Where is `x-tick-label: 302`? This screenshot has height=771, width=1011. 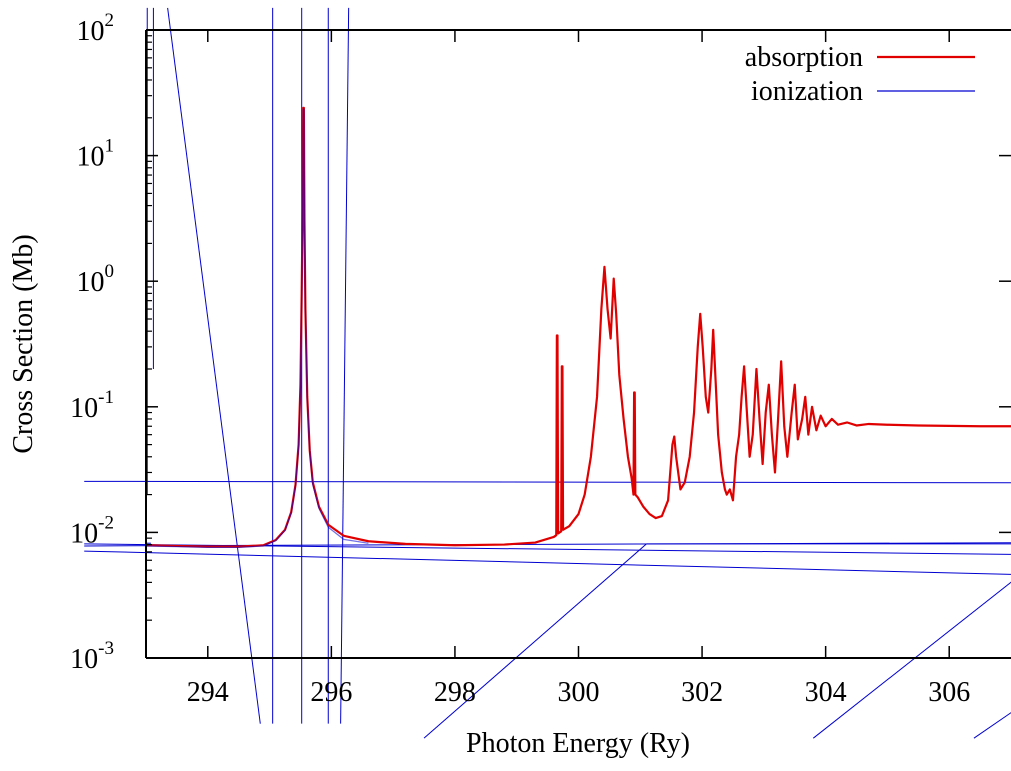 x-tick-label: 302 is located at coordinates (702, 692).